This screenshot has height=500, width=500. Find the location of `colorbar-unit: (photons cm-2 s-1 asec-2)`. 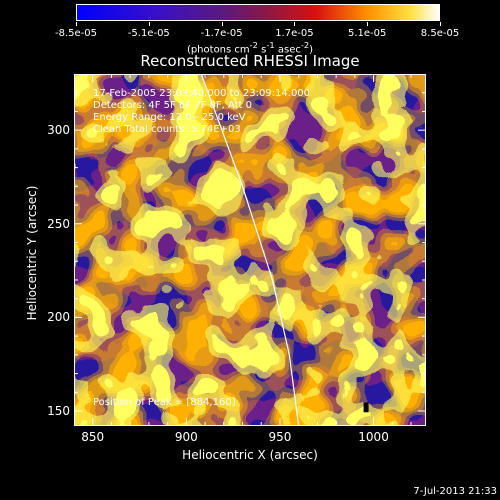

colorbar-unit: (photons cm-2 s-1 asec-2) is located at coordinates (250, 48).